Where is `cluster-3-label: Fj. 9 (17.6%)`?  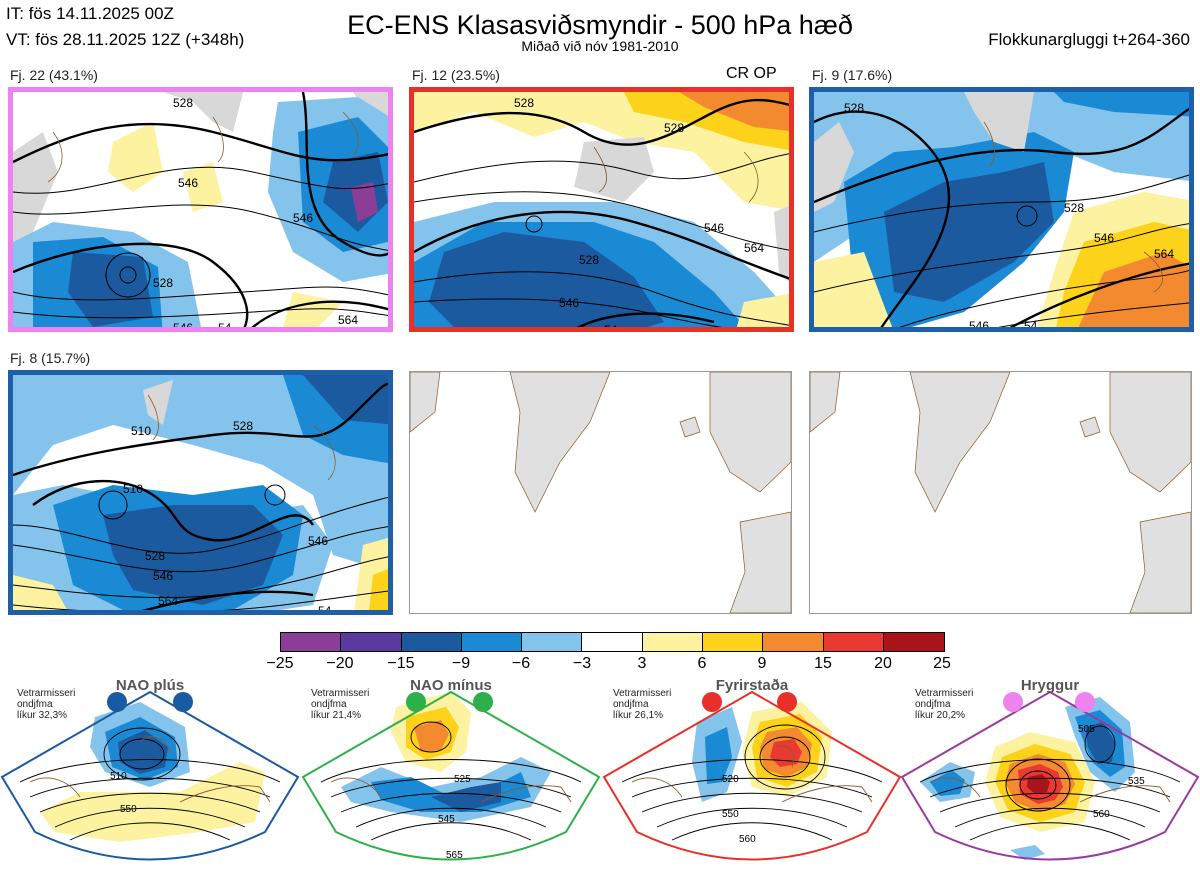 cluster-3-label: Fj. 9 (17.6%) is located at coordinates (852, 75).